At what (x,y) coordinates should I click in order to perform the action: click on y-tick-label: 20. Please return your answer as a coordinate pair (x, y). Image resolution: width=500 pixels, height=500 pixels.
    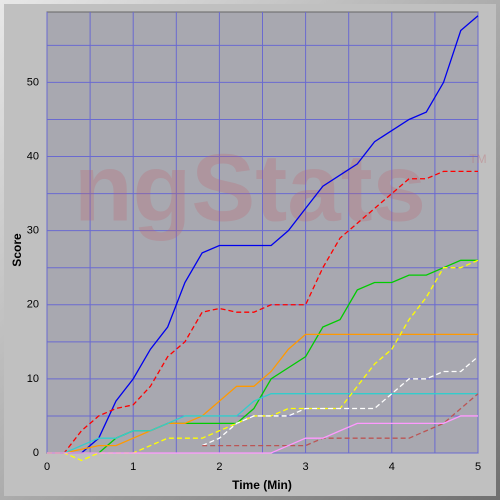
    Looking at the image, I should click on (33, 305).